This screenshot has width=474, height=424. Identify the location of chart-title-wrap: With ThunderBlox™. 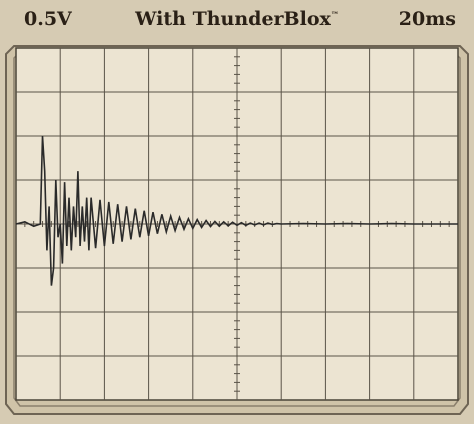
(237, 19).